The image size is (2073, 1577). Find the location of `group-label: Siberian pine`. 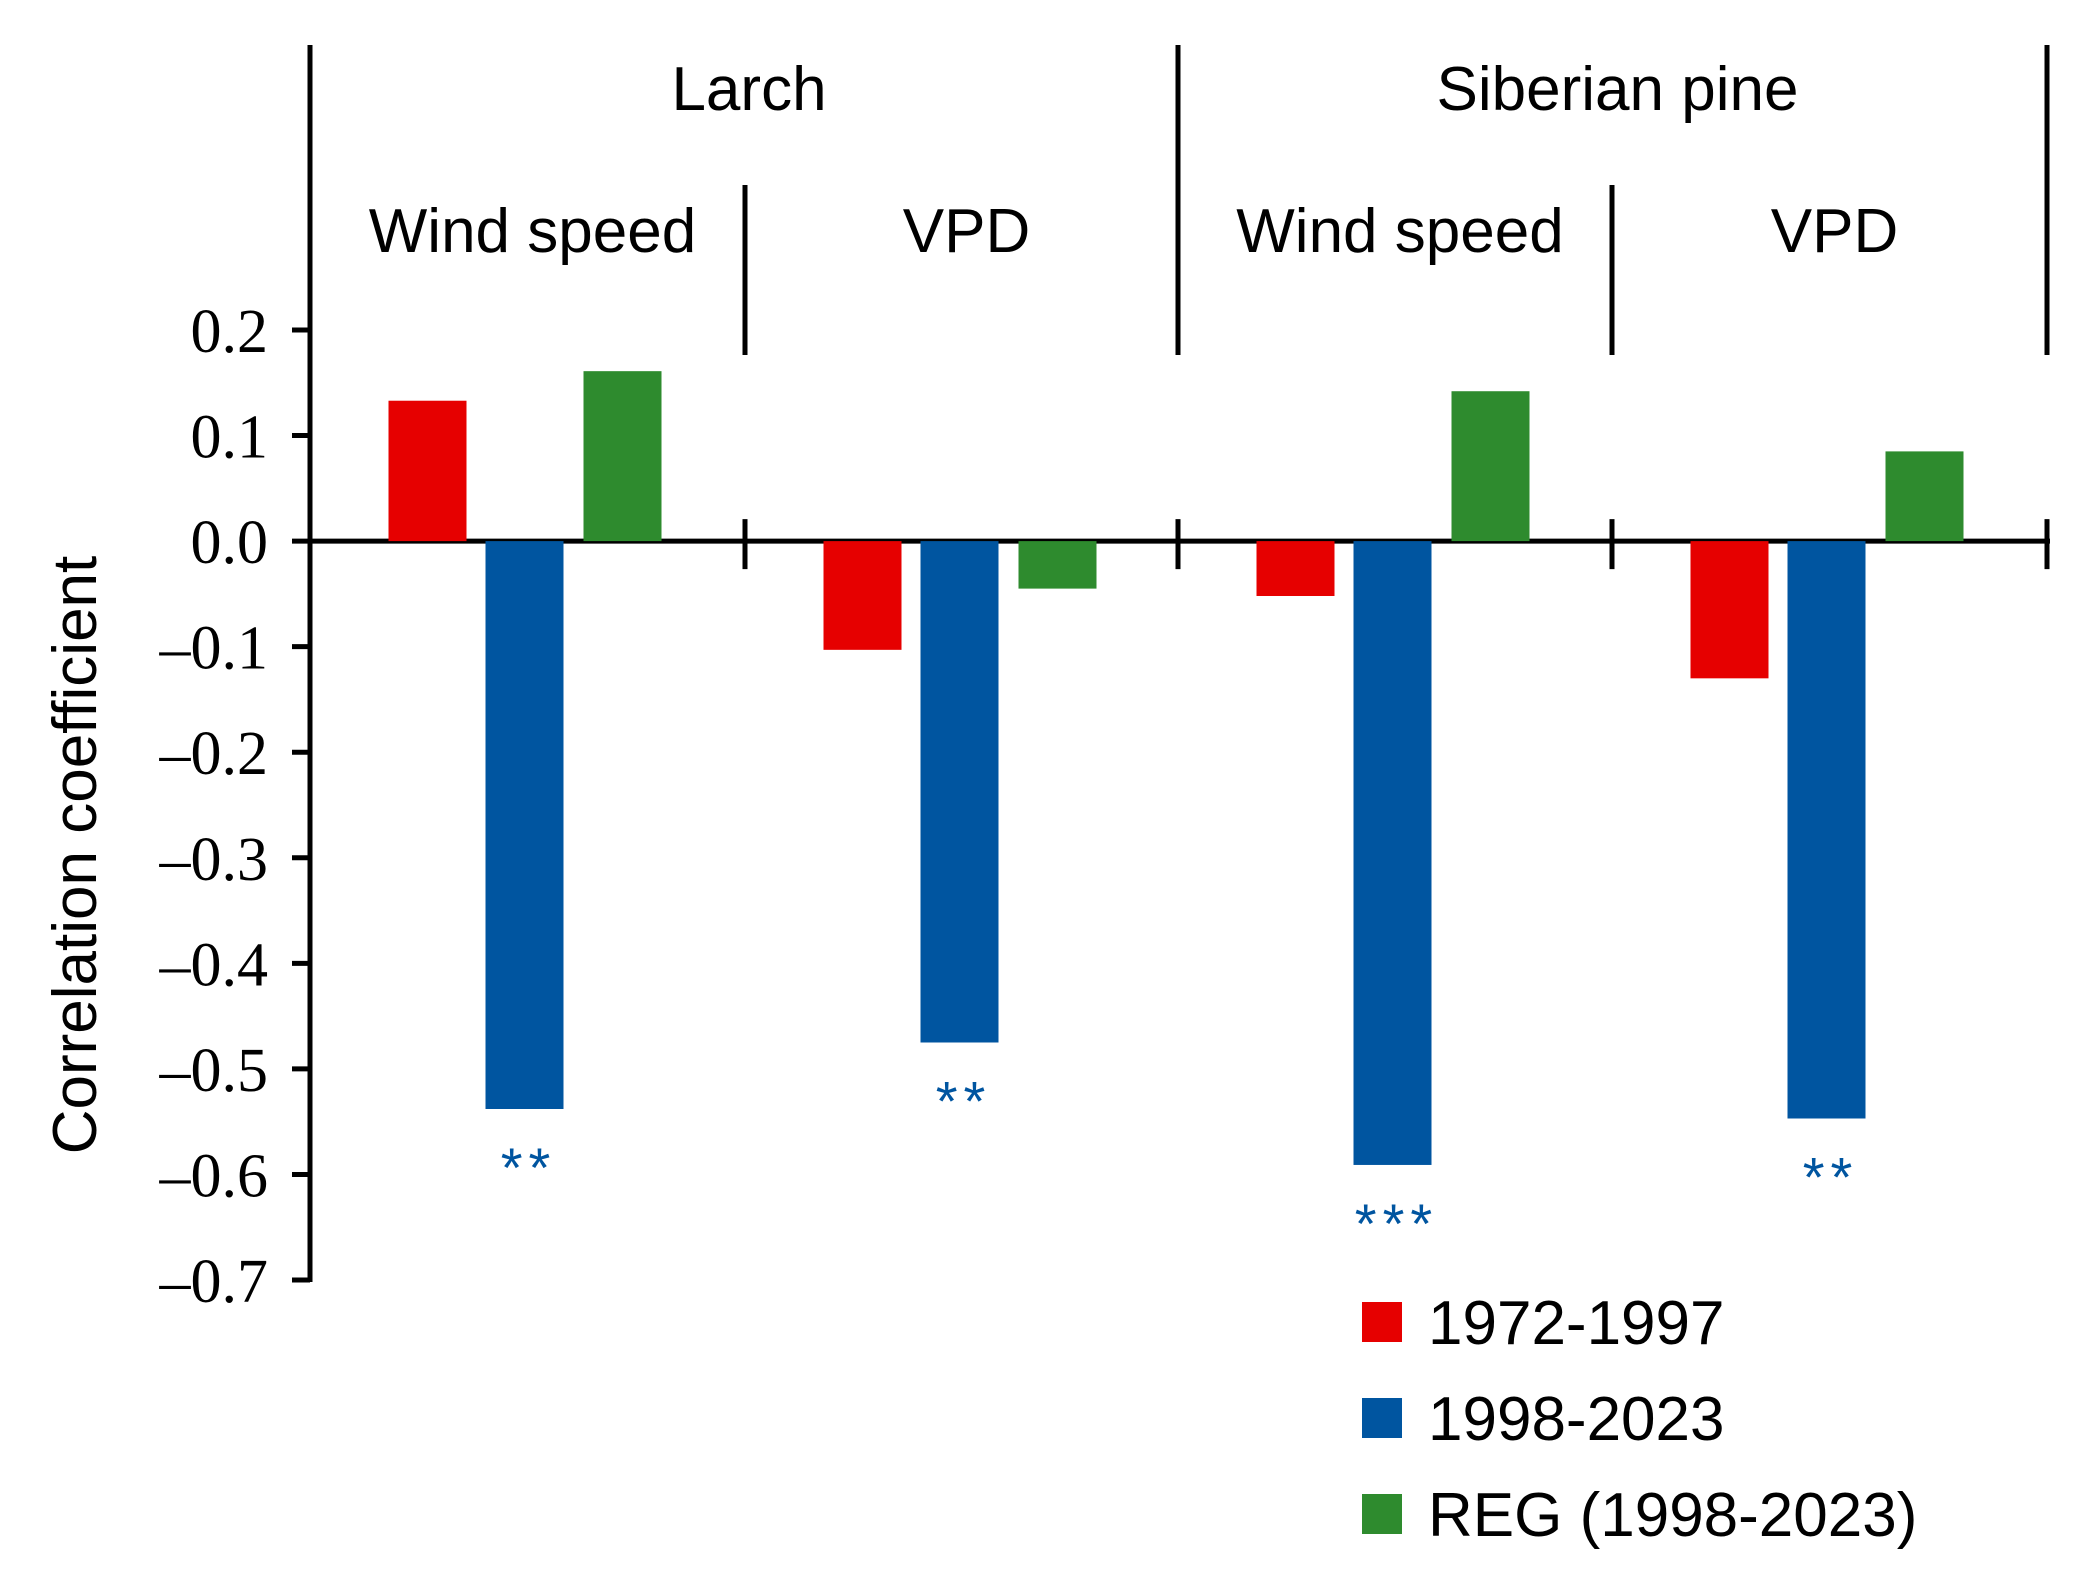

group-label: Siberian pine is located at coordinates (1618, 89).